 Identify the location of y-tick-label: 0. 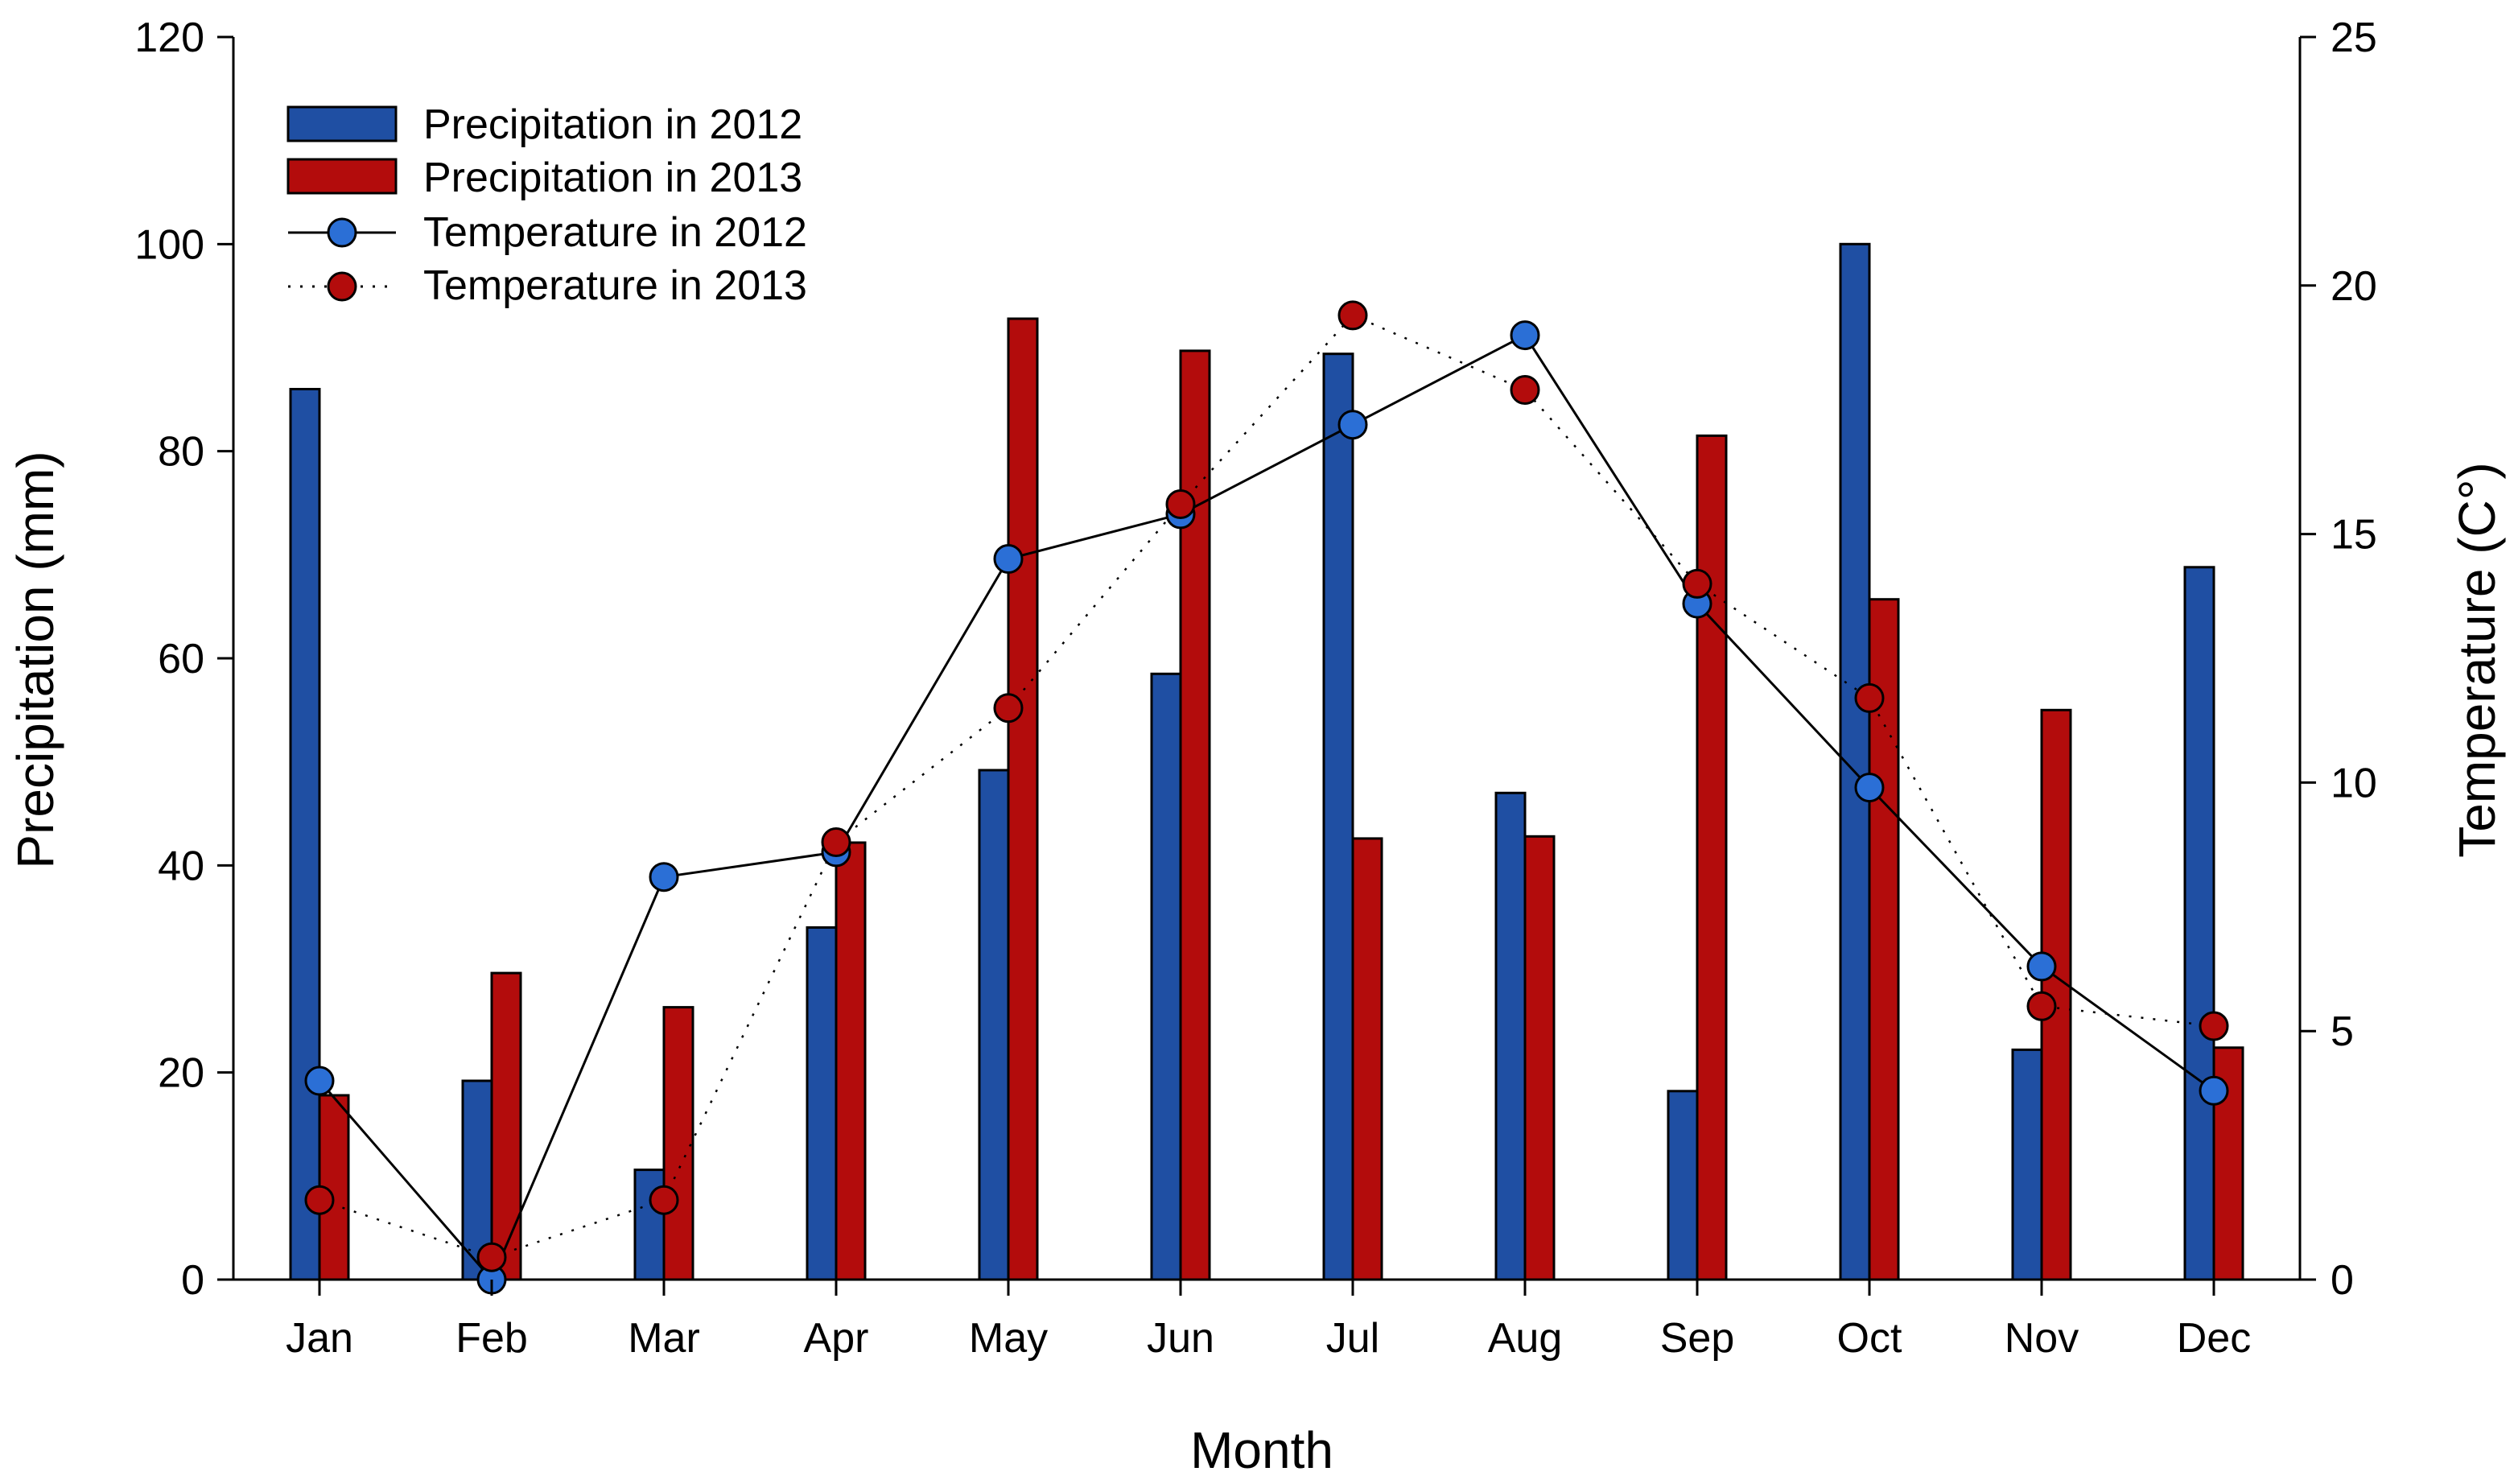
(192, 1280).